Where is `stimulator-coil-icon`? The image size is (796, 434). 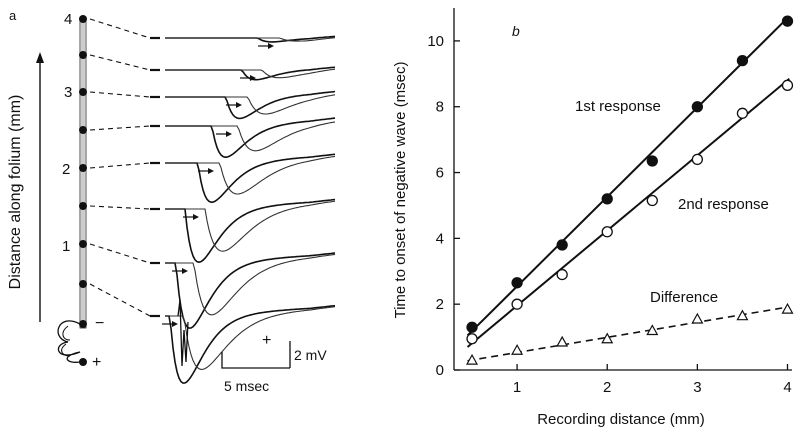
stimulator-coil-icon is located at coordinates (69, 341).